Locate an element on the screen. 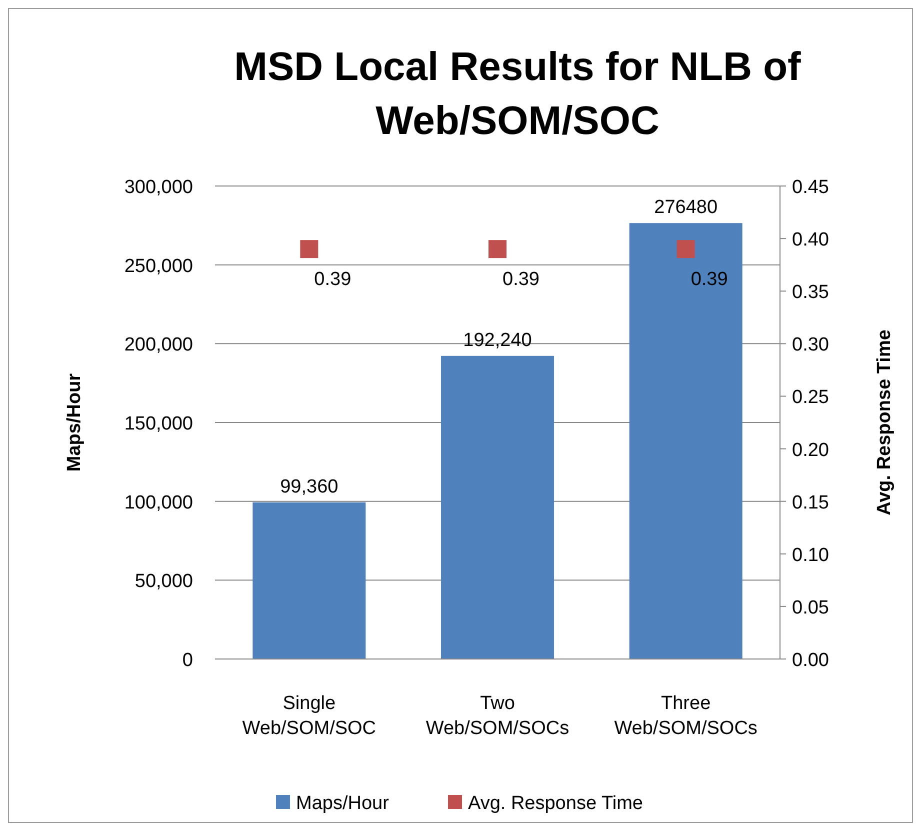  legend-label: Maps/Hour is located at coordinates (343, 803).